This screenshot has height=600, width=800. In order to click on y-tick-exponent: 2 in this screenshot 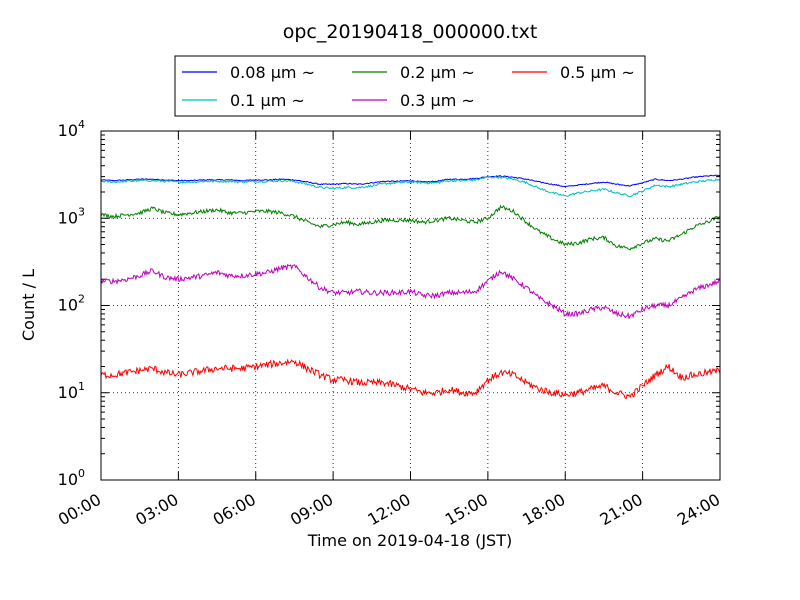, I will do `click(81, 299)`.